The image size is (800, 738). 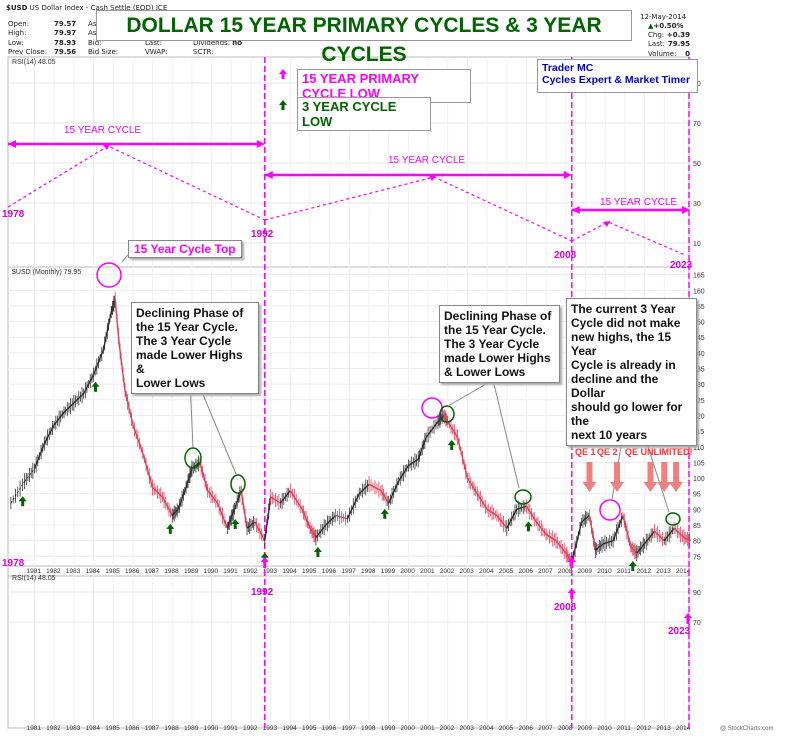 I want to click on callout-line, so click(x=470, y=393).